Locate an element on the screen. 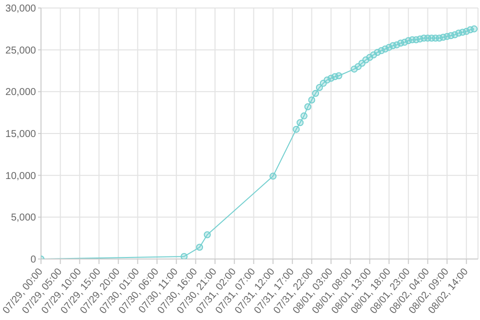 Image resolution: width=480 pixels, height=320 pixels. y-tick-label: 10,000 is located at coordinates (20, 176).